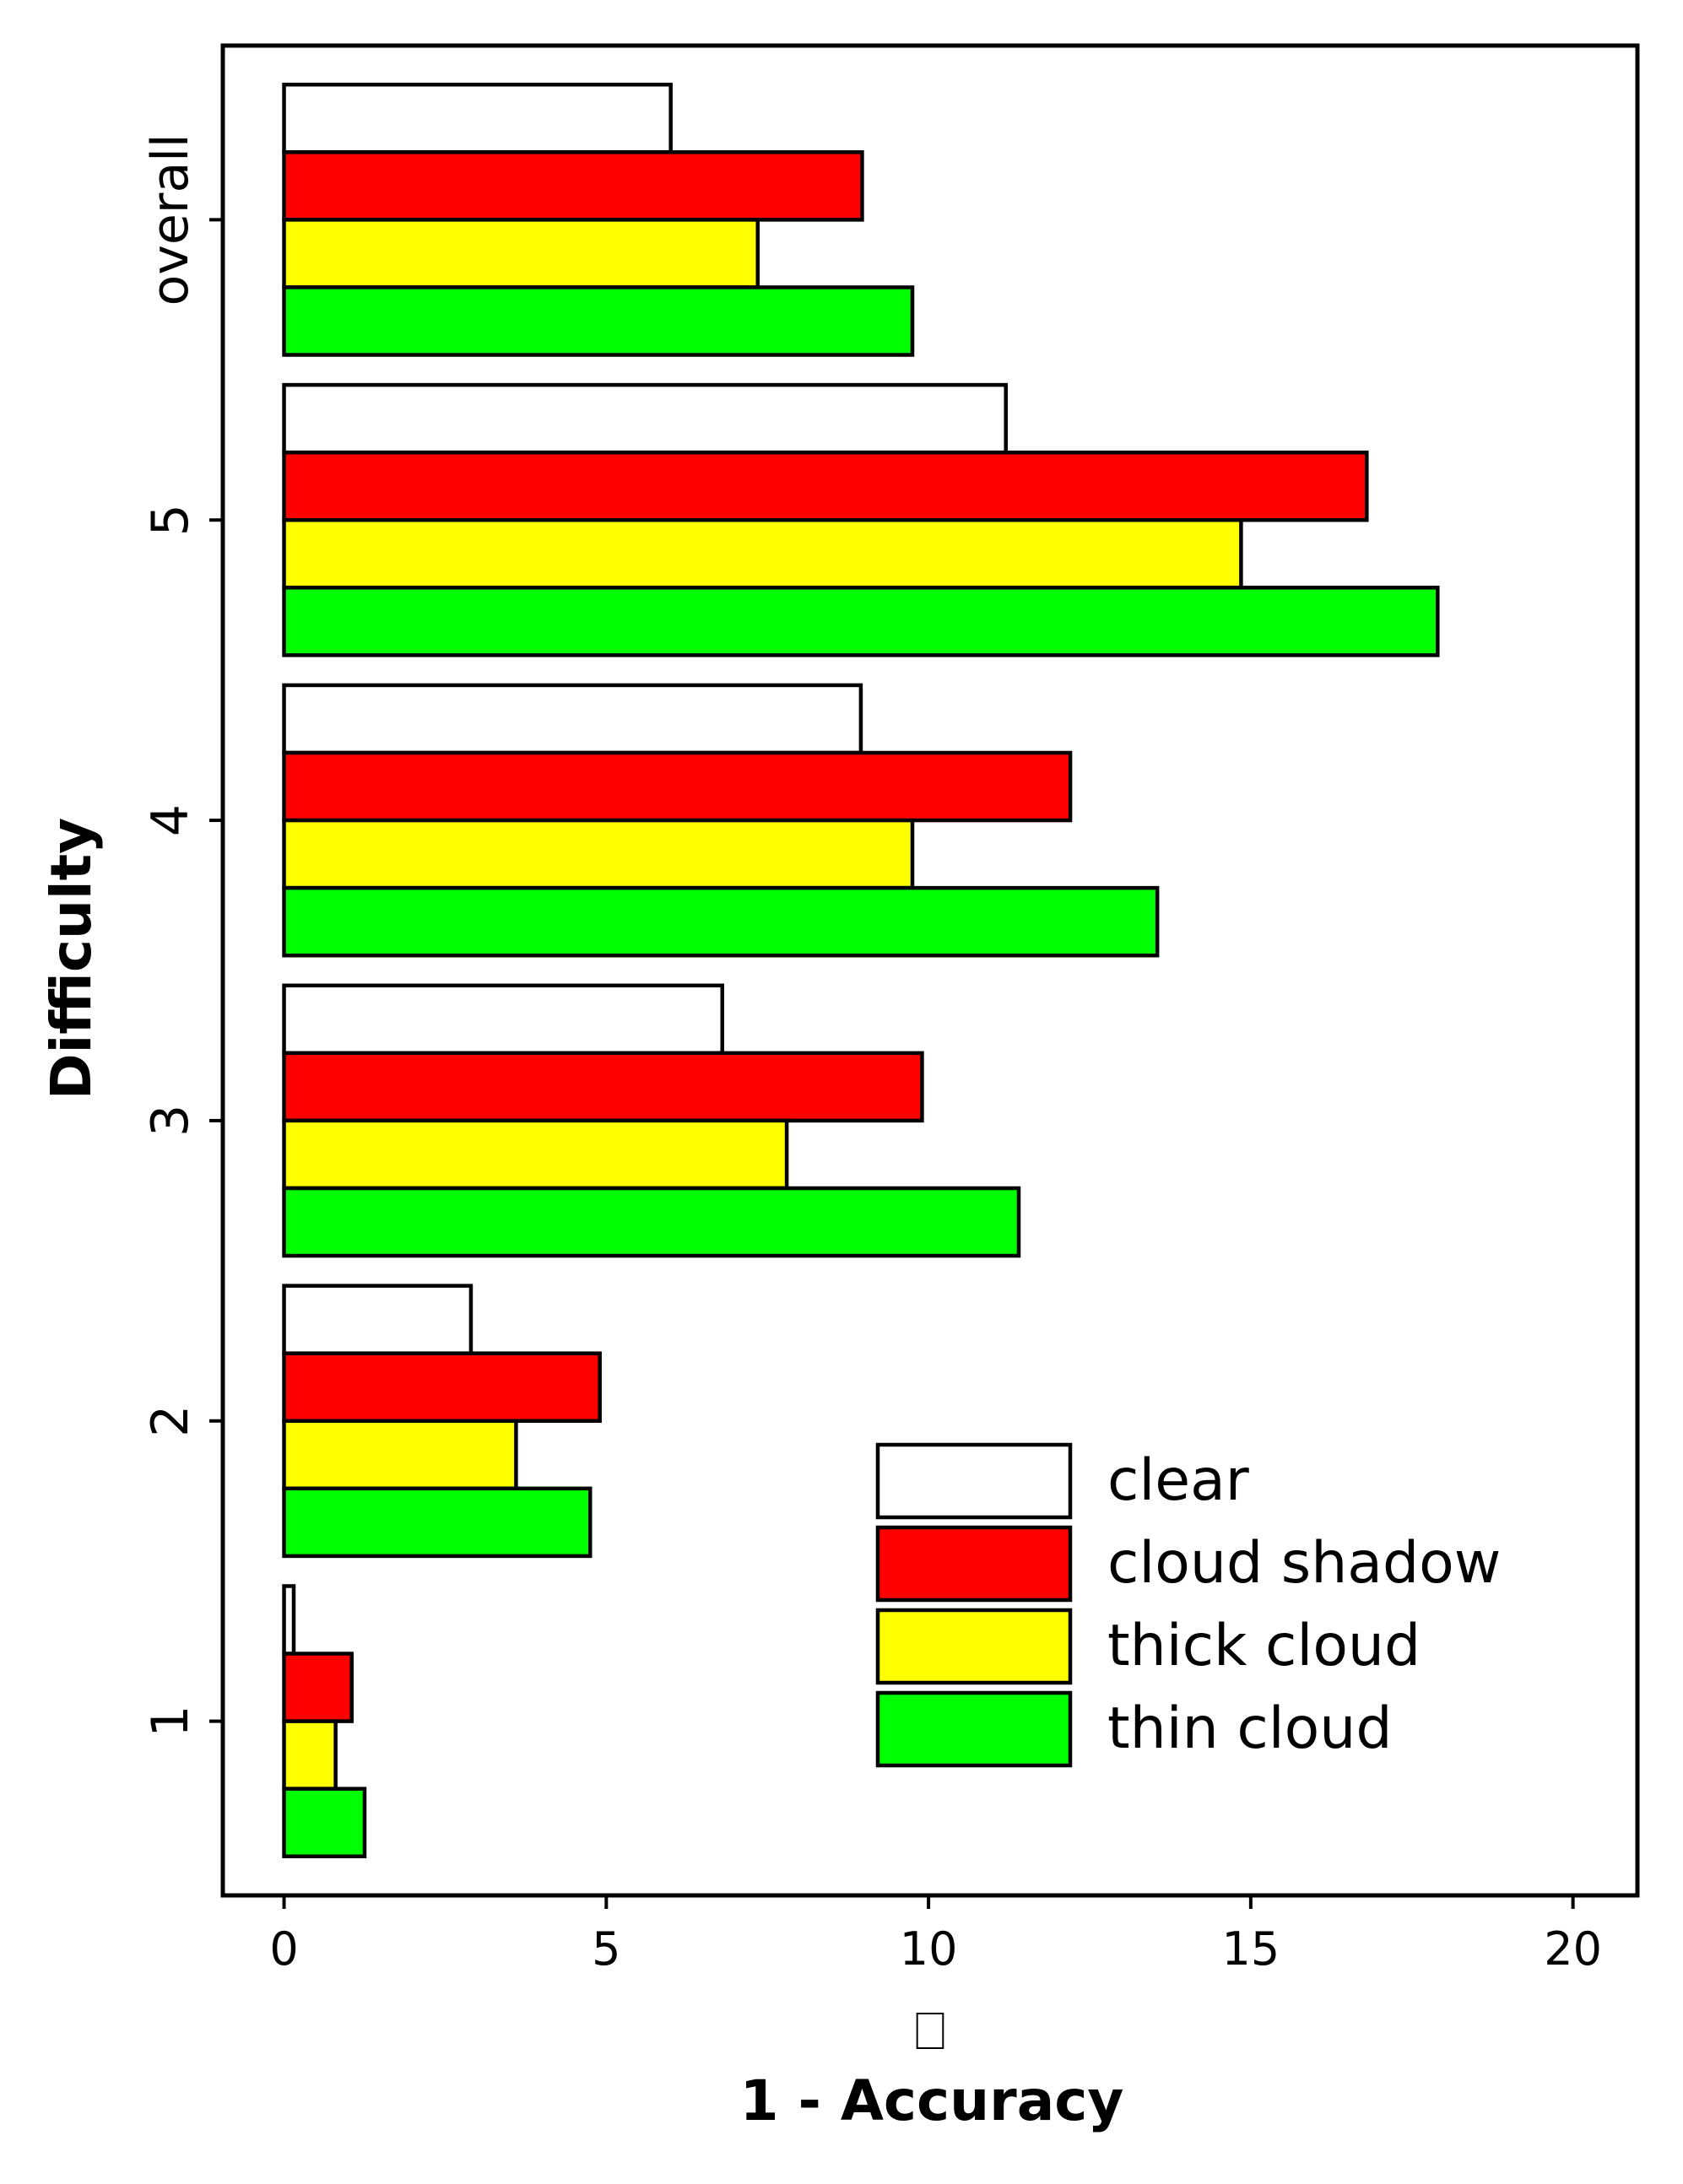 This screenshot has width=1683, height=2184. Describe the element at coordinates (1188, 1605) in the screenshot. I see `legend: clear cloud shadow thick cloud thin cloud` at that location.